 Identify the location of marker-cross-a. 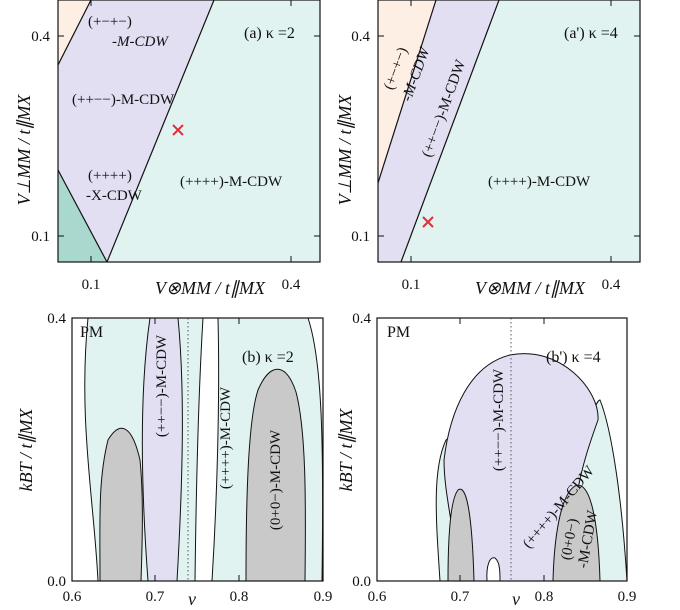
(178, 130).